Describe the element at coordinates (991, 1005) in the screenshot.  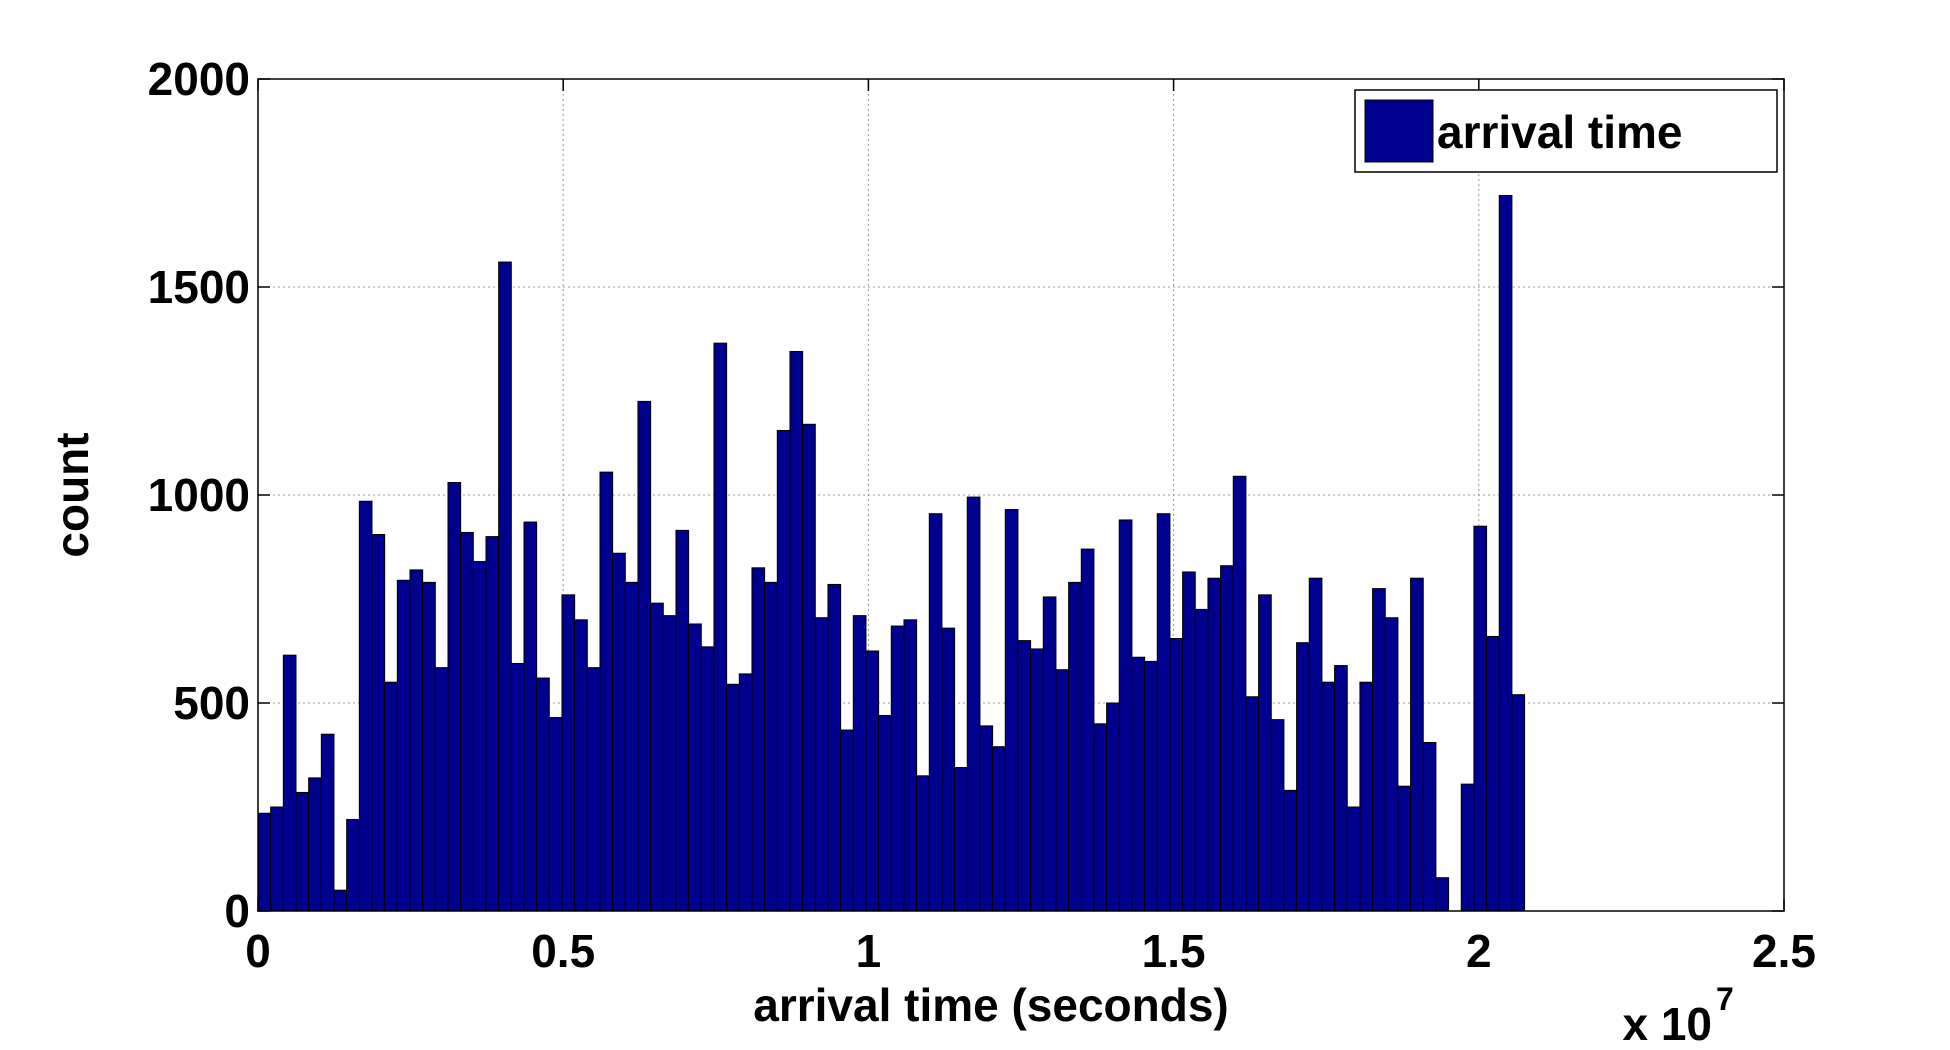
I see `x-axis-label: arrival time (seconds)` at that location.